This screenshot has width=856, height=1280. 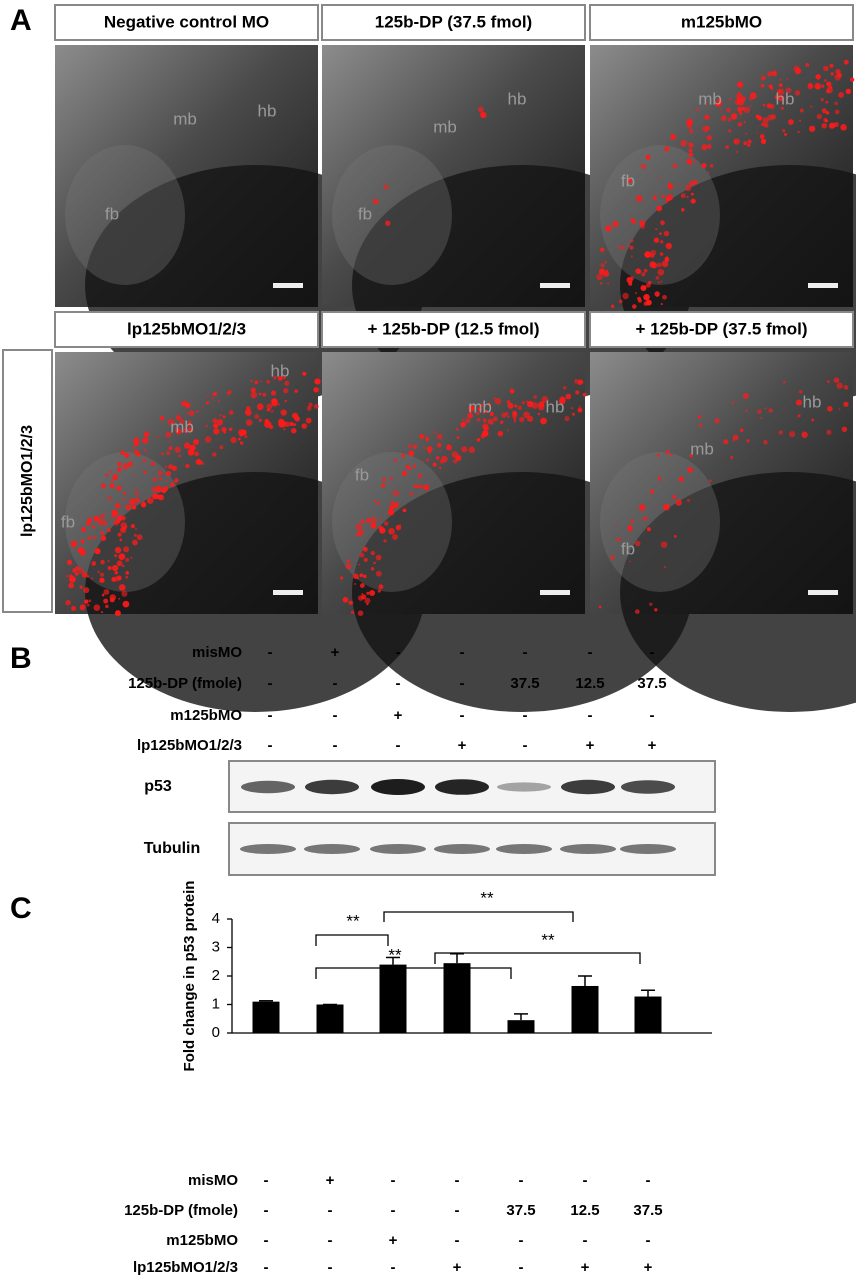 I want to click on cell: +, so click(x=398, y=715).